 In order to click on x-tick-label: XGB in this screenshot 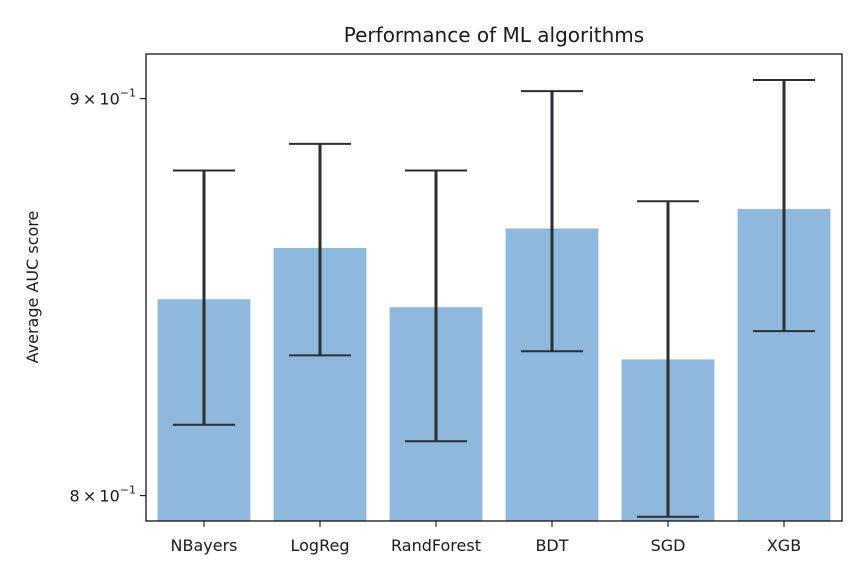, I will do `click(784, 545)`.